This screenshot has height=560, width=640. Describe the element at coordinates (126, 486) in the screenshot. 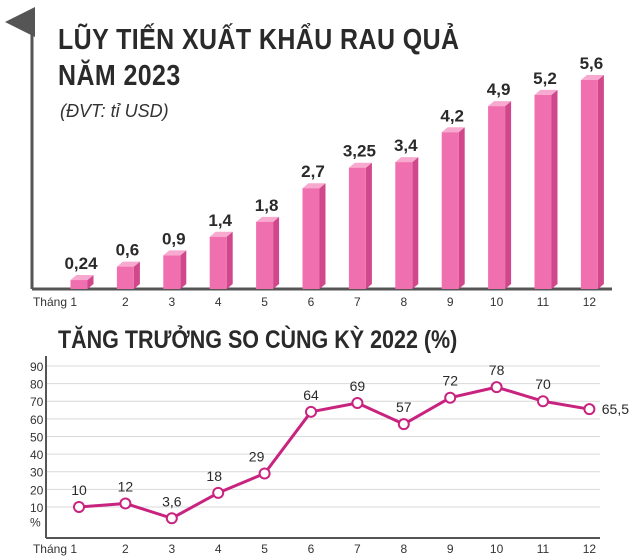

I see `line-value-label: 12` at that location.